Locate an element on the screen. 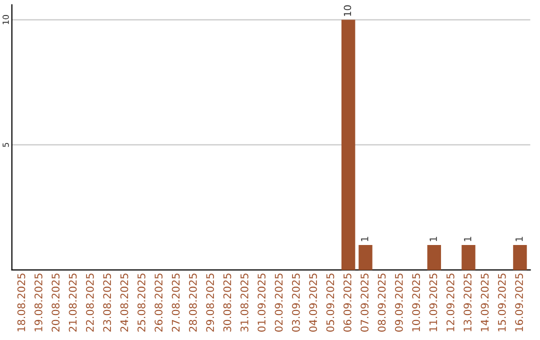  x-tick-label: 13.09.2025 is located at coordinates (468, 303).